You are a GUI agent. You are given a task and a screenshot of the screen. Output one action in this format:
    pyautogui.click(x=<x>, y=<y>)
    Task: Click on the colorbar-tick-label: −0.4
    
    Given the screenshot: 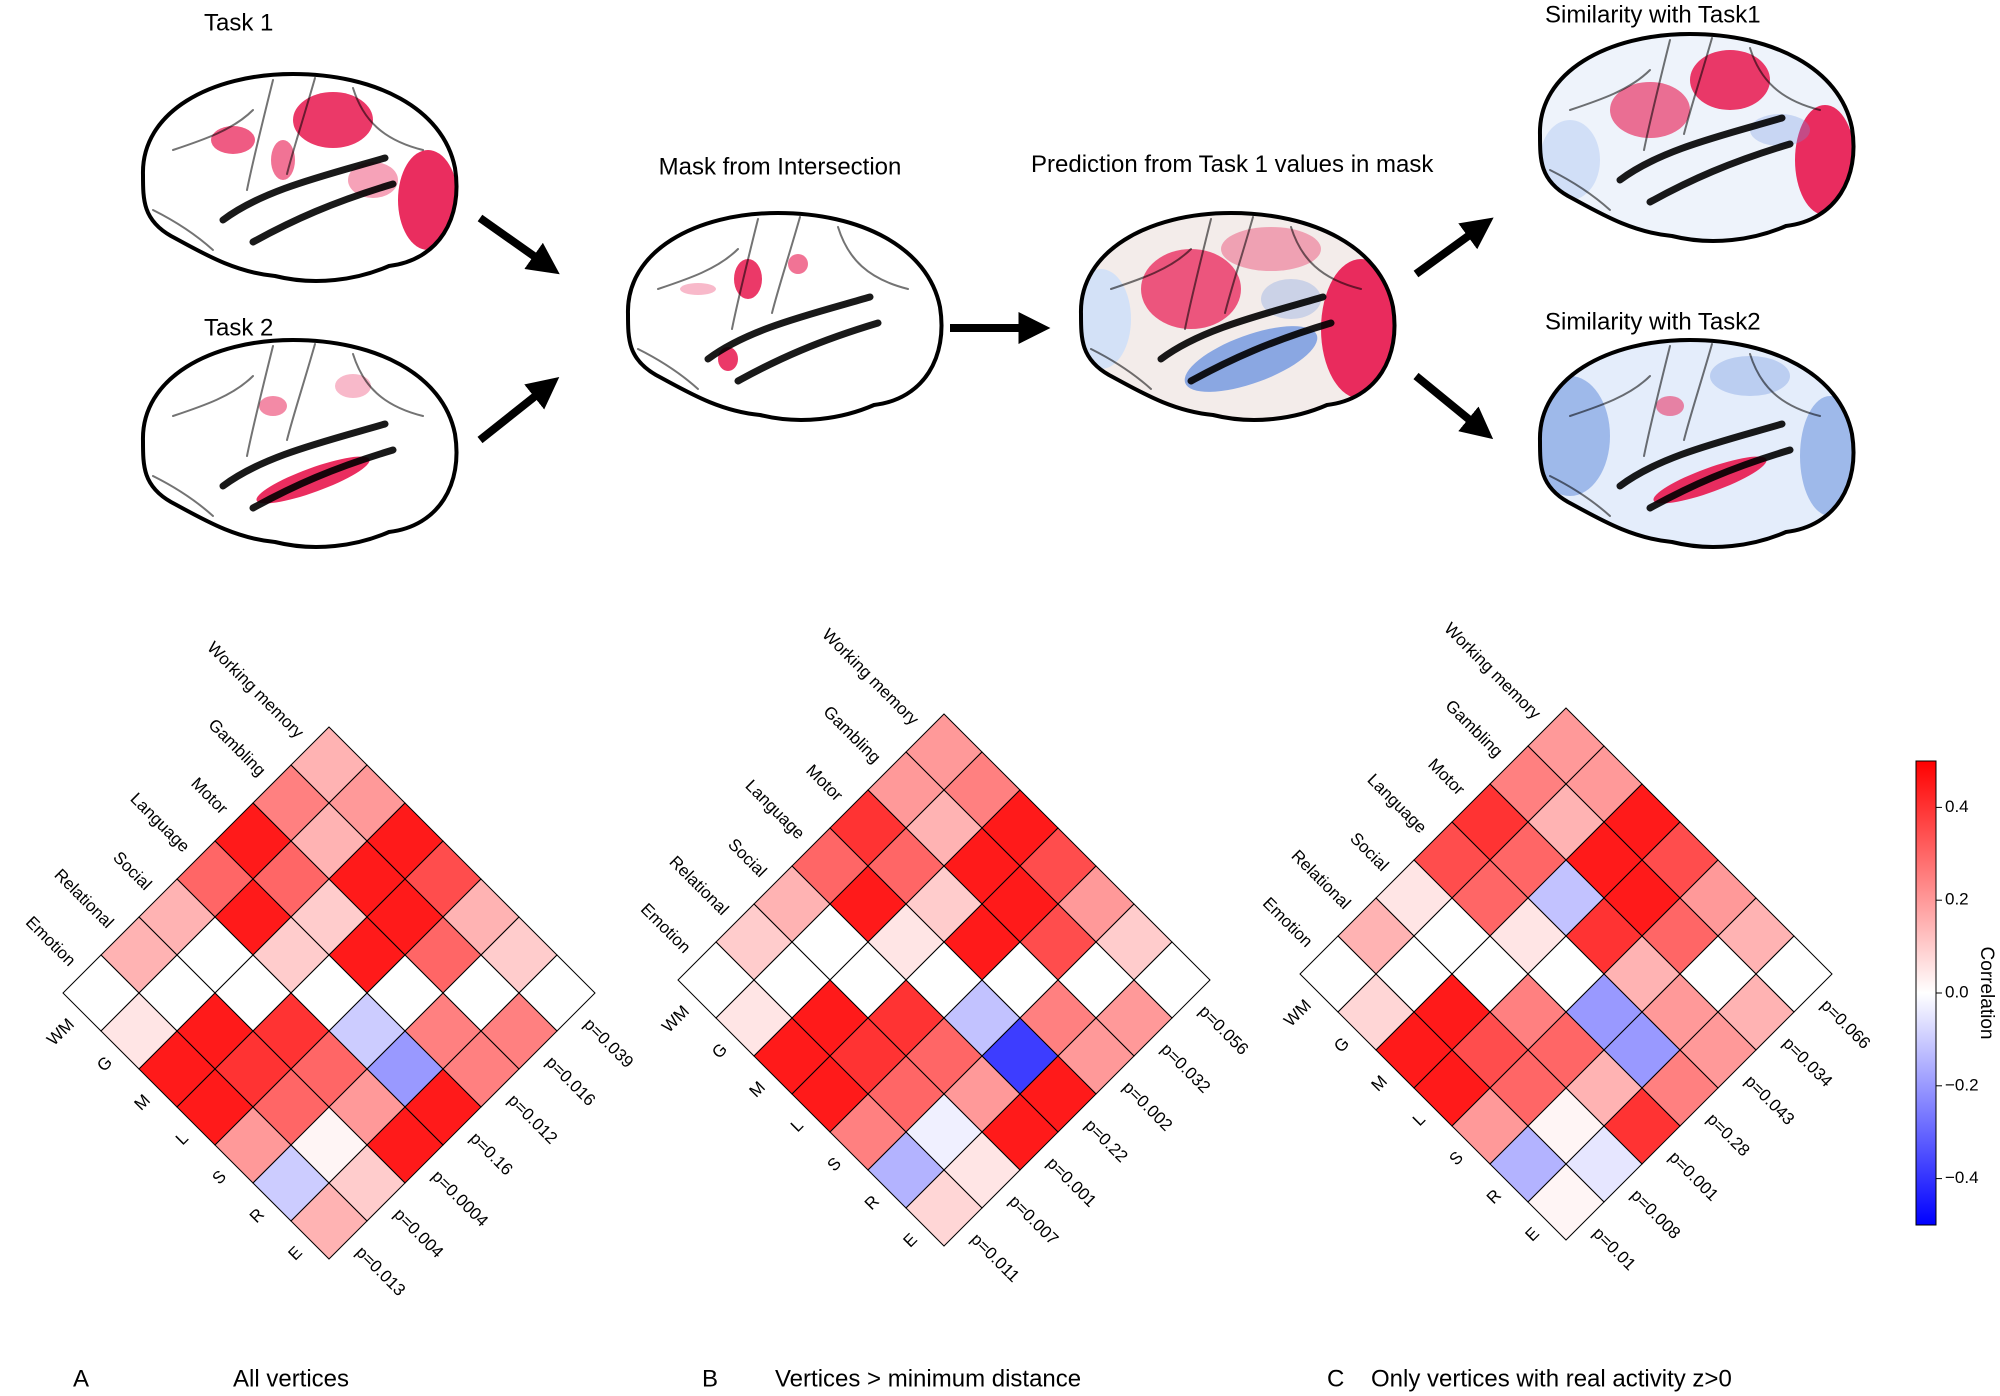 What is the action you would take?
    pyautogui.click(x=1962, y=1177)
    